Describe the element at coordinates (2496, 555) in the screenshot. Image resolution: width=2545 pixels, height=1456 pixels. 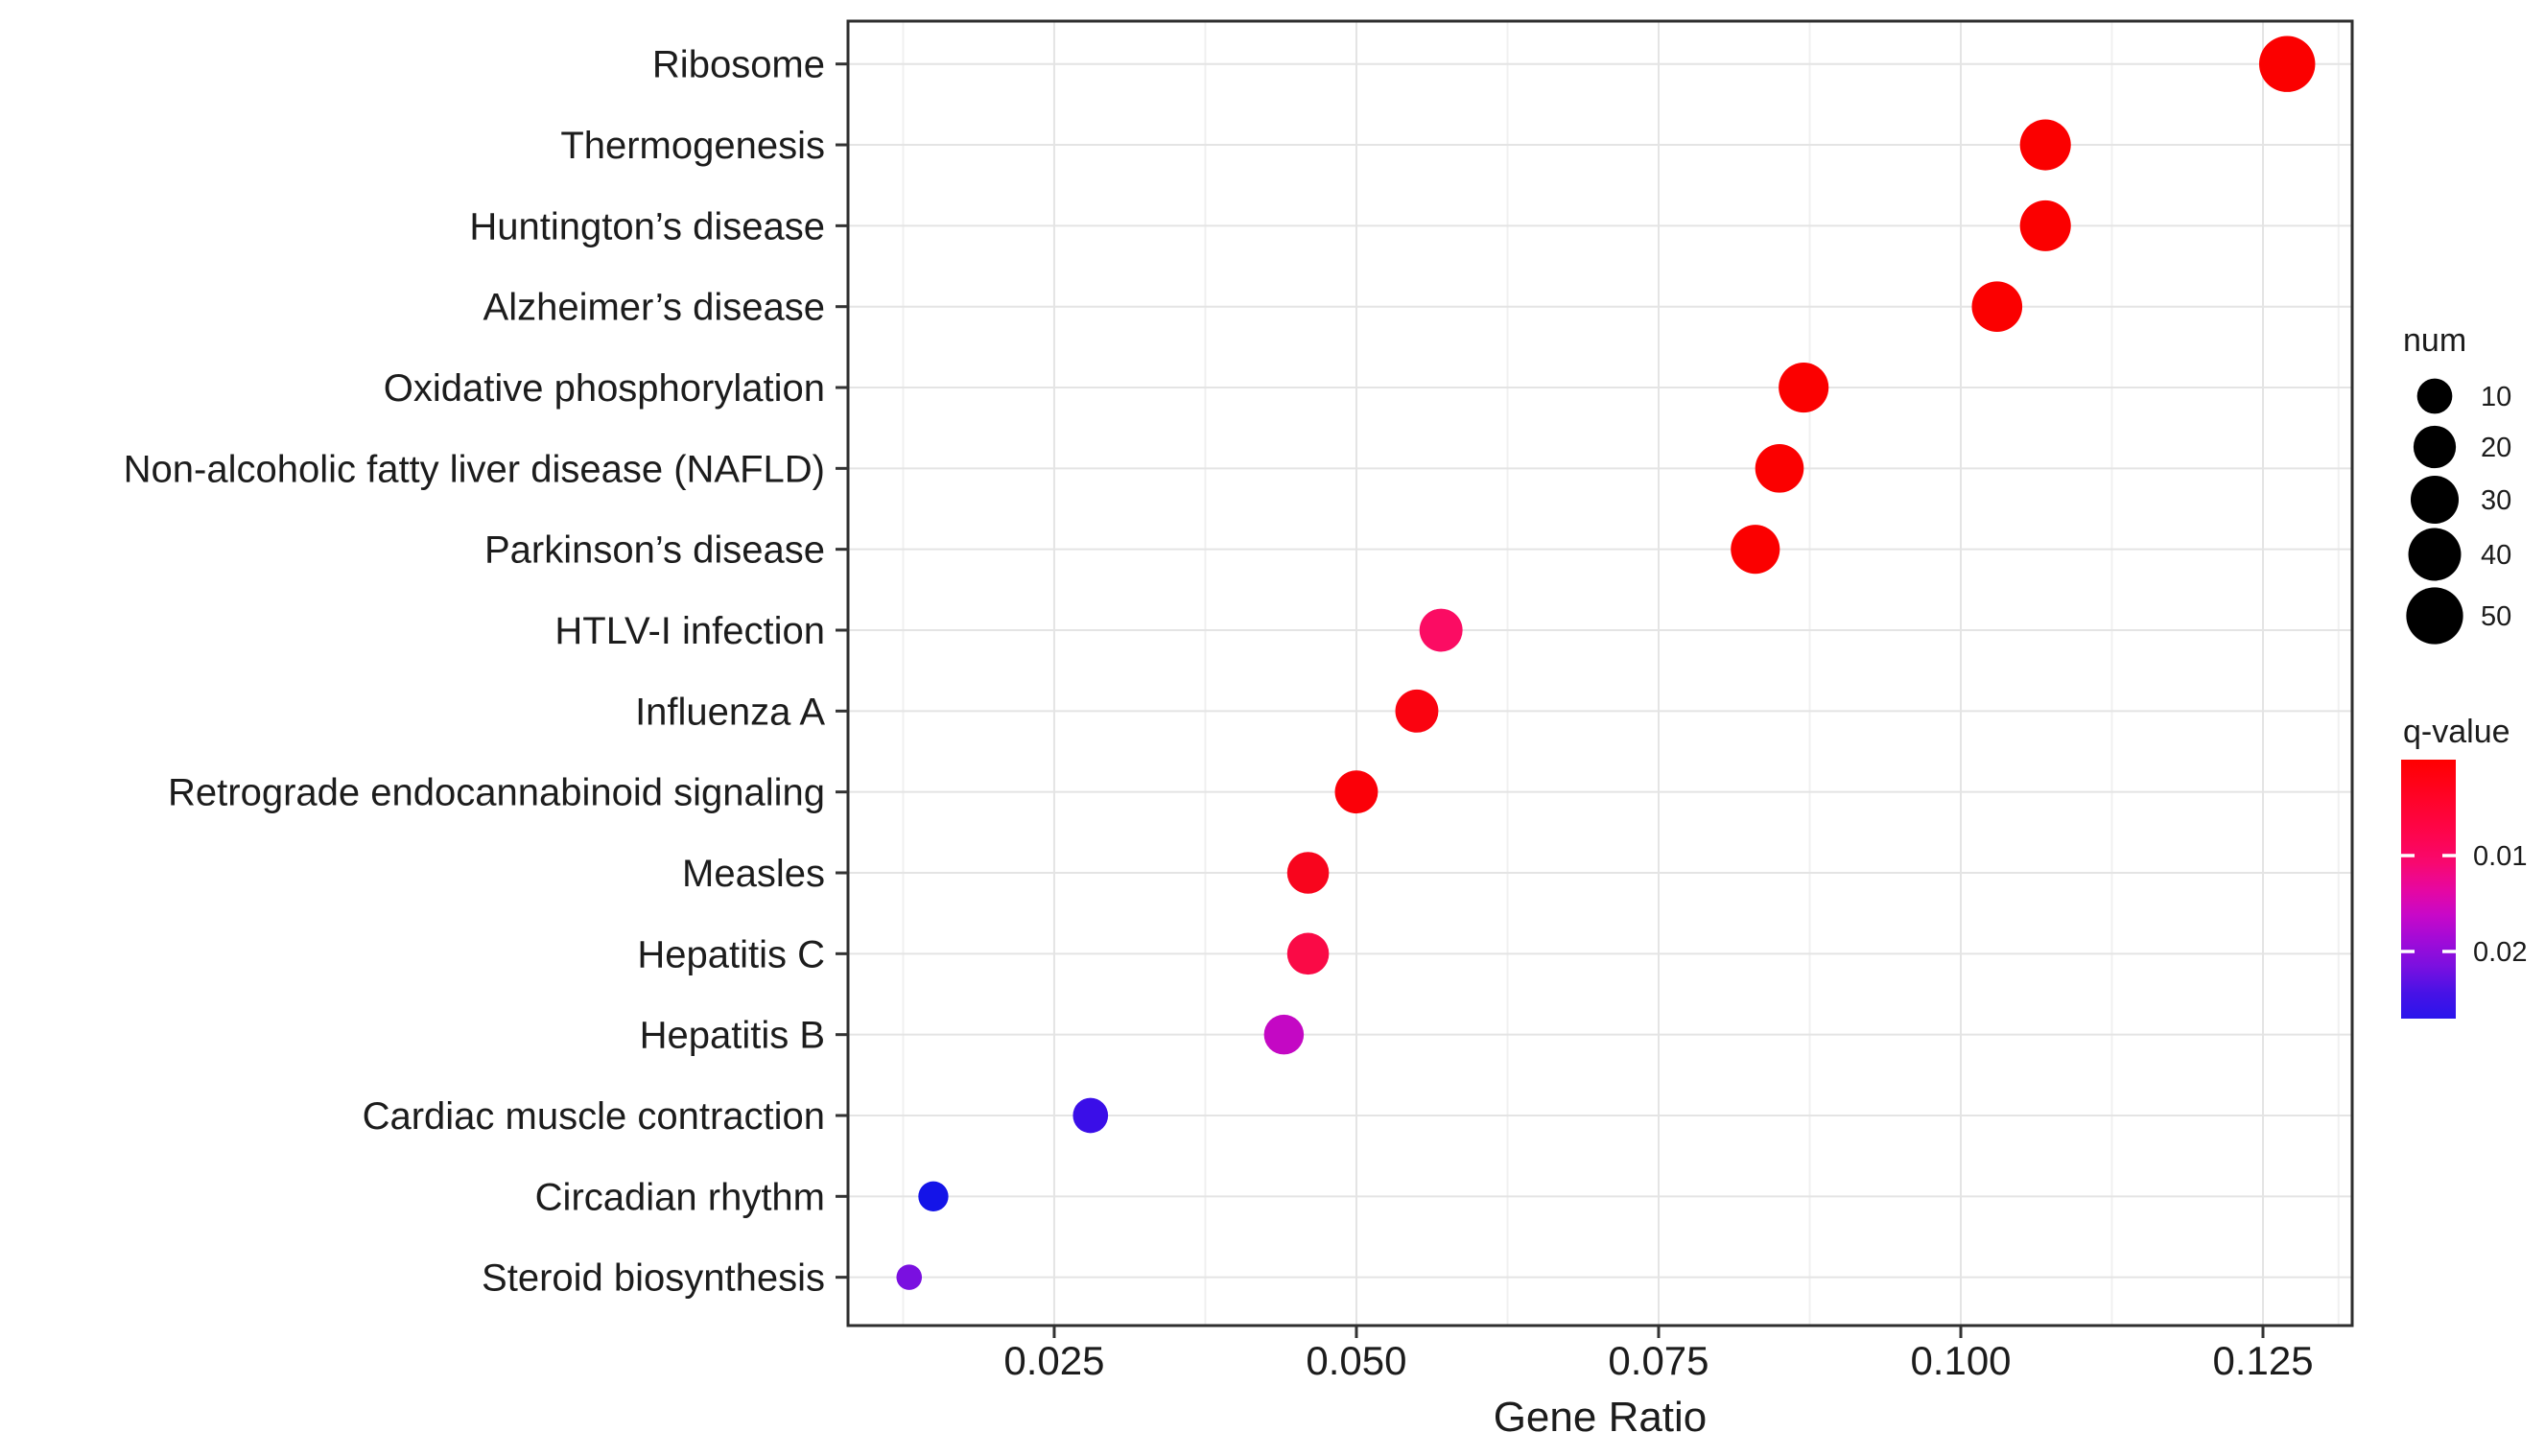
I see `size-legend-label: 40` at that location.